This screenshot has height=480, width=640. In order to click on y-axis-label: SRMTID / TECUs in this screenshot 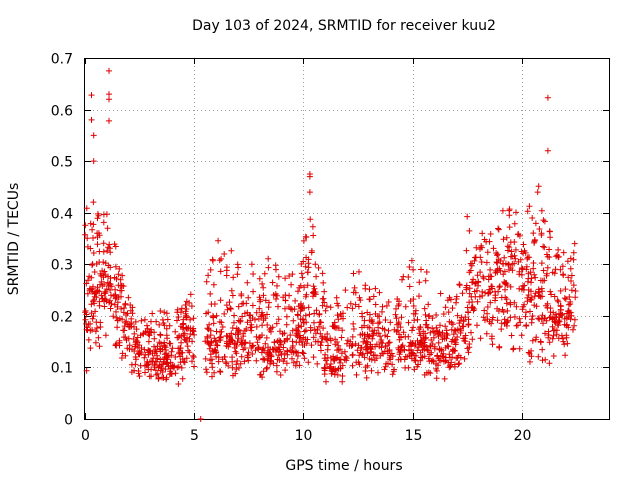, I will do `click(14, 239)`.